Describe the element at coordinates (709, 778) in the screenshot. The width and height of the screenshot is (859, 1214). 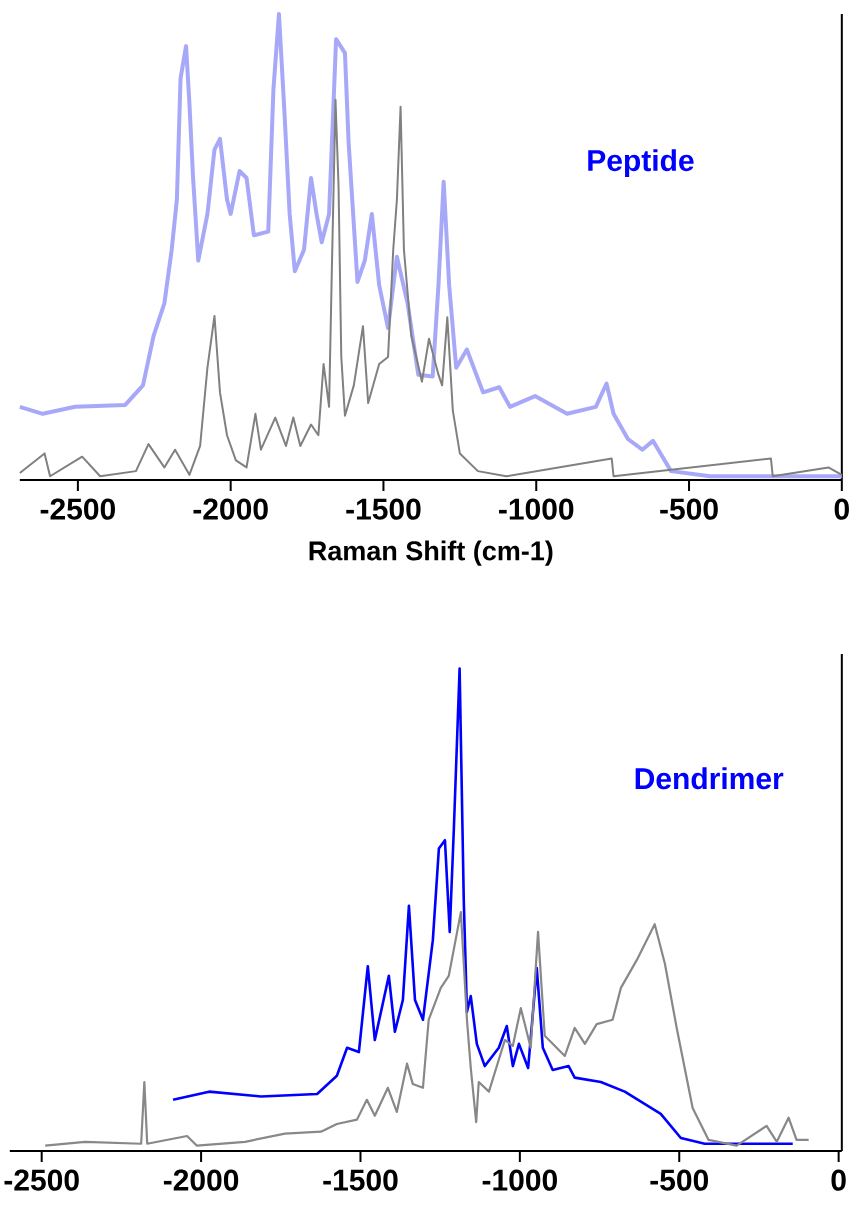
I see `annotation: Dendrimer` at that location.